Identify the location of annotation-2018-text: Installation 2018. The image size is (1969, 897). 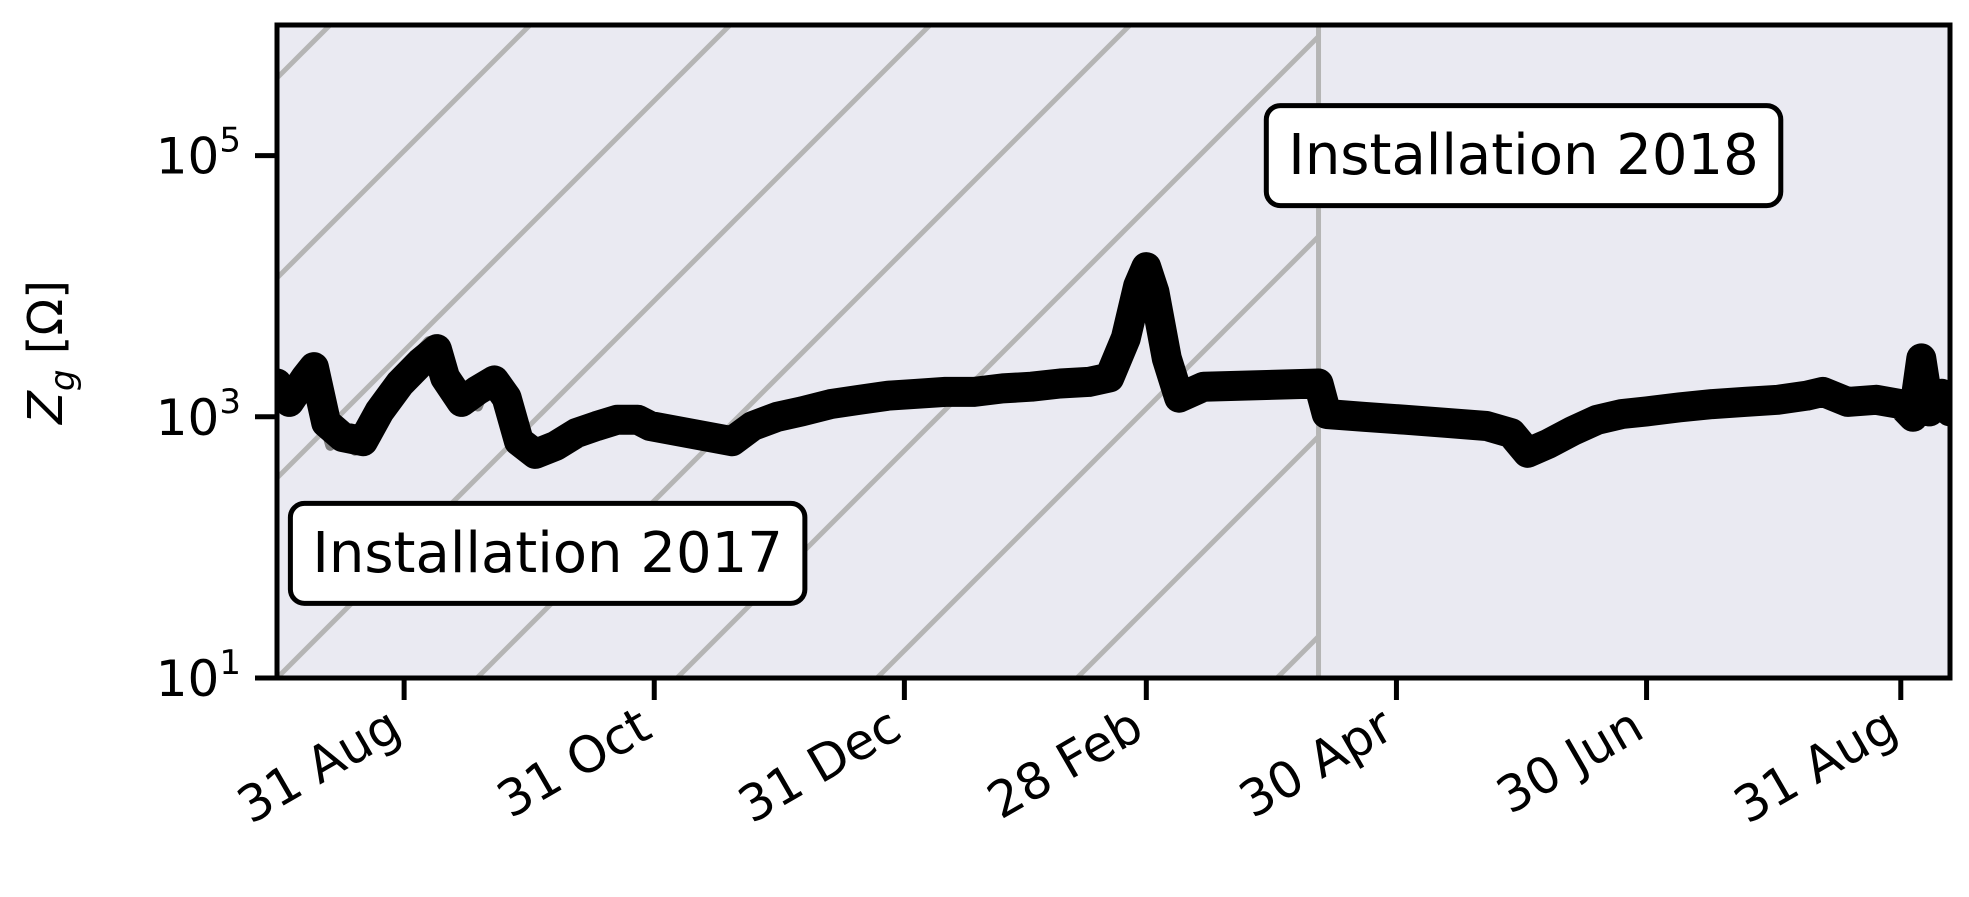
(1523, 155).